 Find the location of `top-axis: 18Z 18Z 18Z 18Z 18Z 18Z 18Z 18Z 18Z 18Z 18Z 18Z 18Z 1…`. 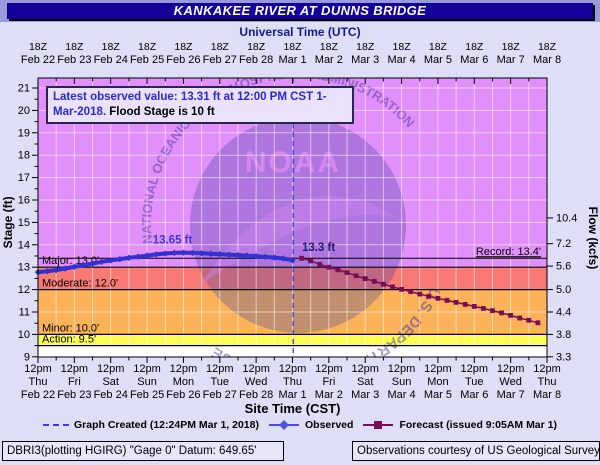

top-axis: 18Z 18Z 18Z 18Z 18Z 18Z 18Z 18Z 18Z 18Z 18Z 18Z 18Z 1… is located at coordinates (291, 62).